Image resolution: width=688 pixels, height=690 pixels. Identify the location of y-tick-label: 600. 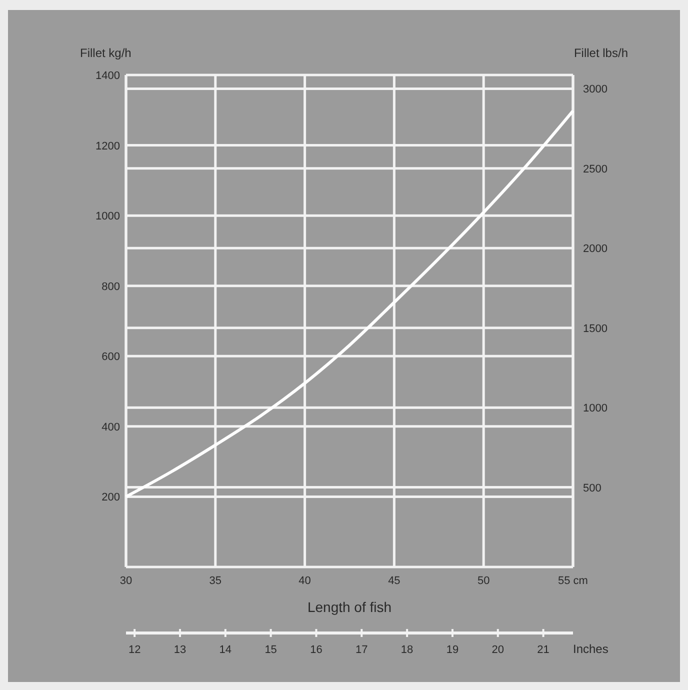
(111, 357).